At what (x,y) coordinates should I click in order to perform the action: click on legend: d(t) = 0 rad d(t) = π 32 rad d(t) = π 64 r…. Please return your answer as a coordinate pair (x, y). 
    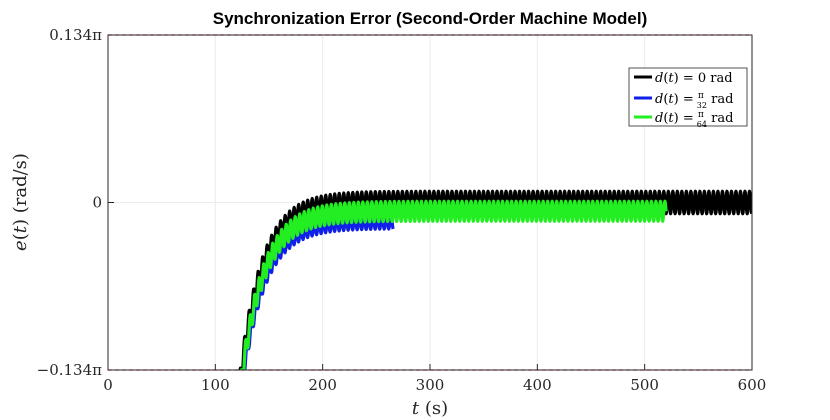
    Looking at the image, I should click on (688, 98).